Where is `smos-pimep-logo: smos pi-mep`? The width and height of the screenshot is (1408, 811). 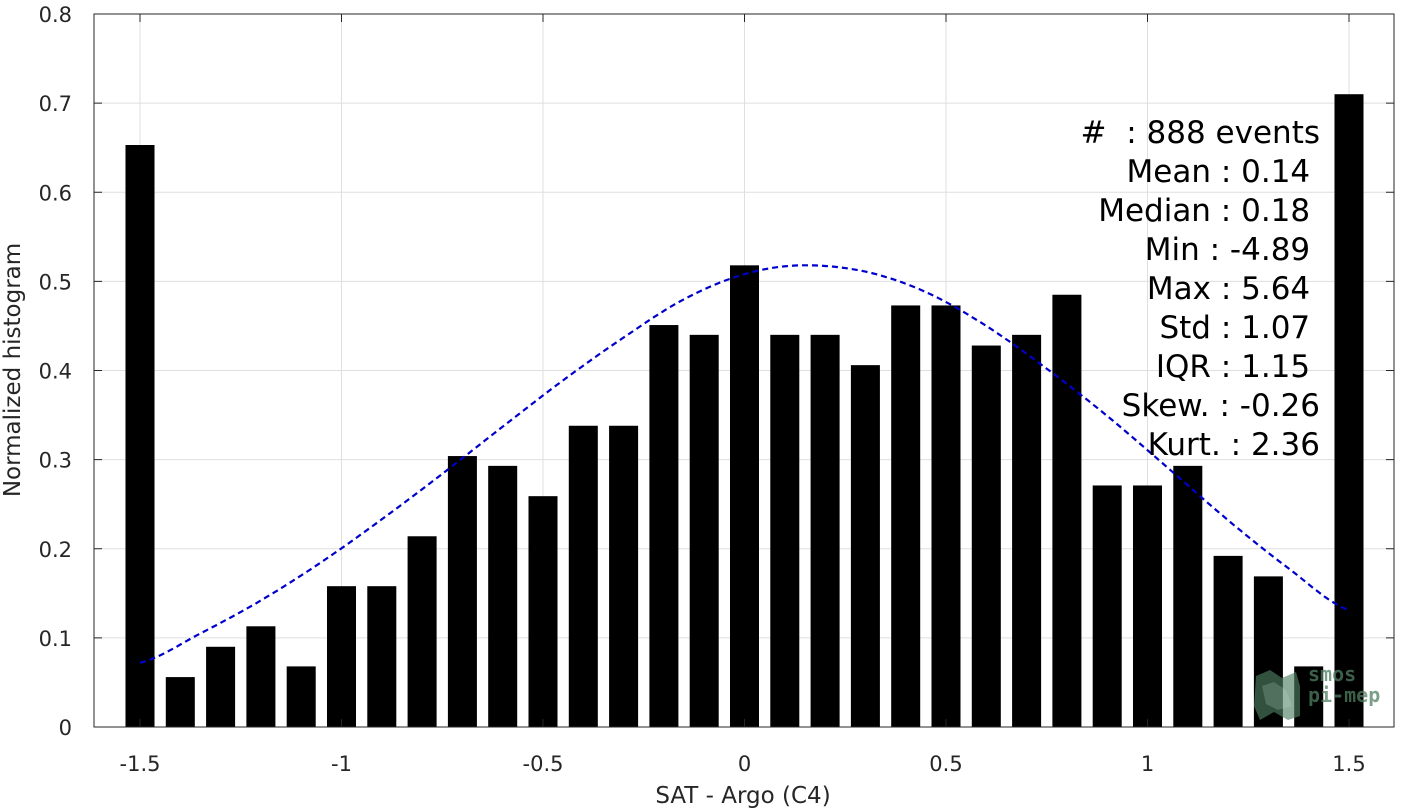 smos-pimep-logo: smos pi-mep is located at coordinates (1327, 694).